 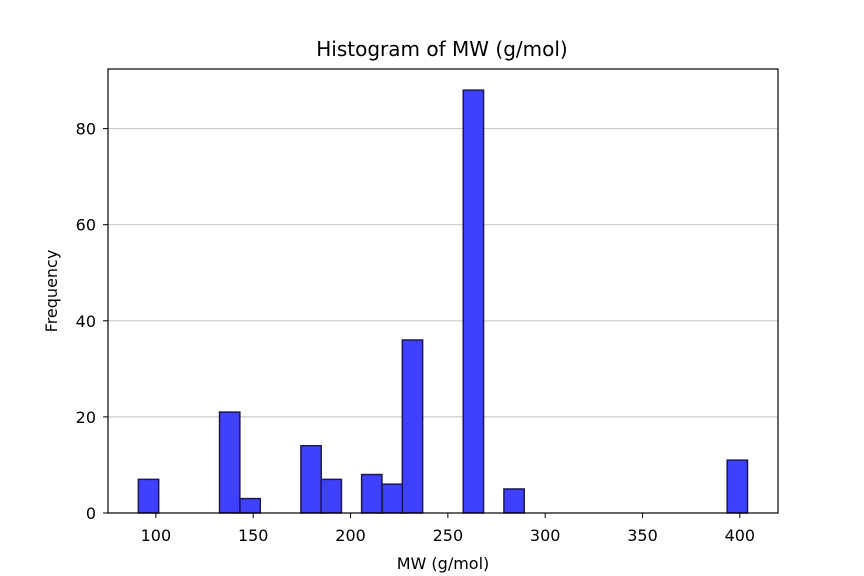 I want to click on x-tick-label: 250, so click(x=448, y=535).